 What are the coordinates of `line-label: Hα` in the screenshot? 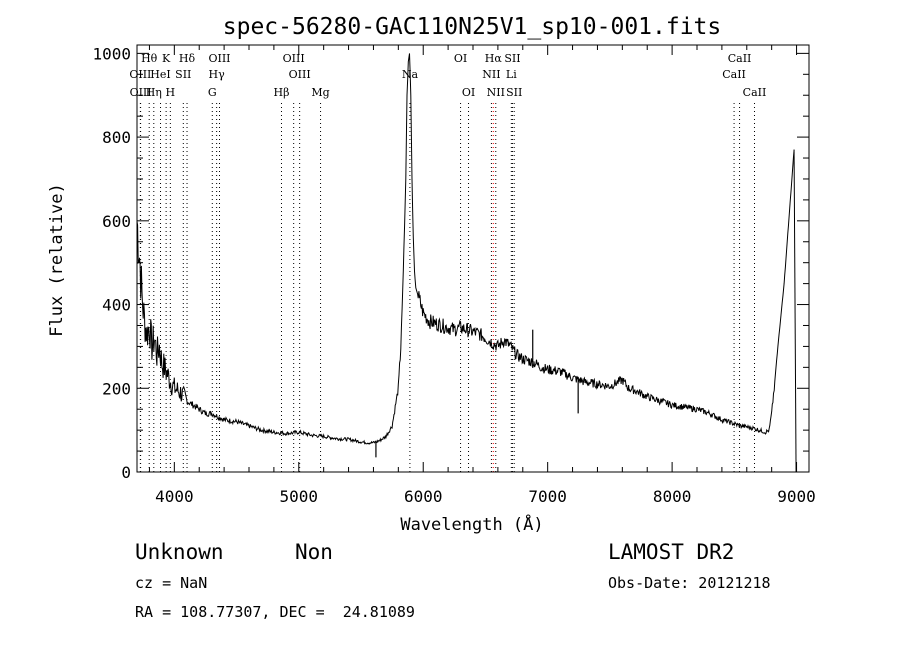 It's located at (494, 58).